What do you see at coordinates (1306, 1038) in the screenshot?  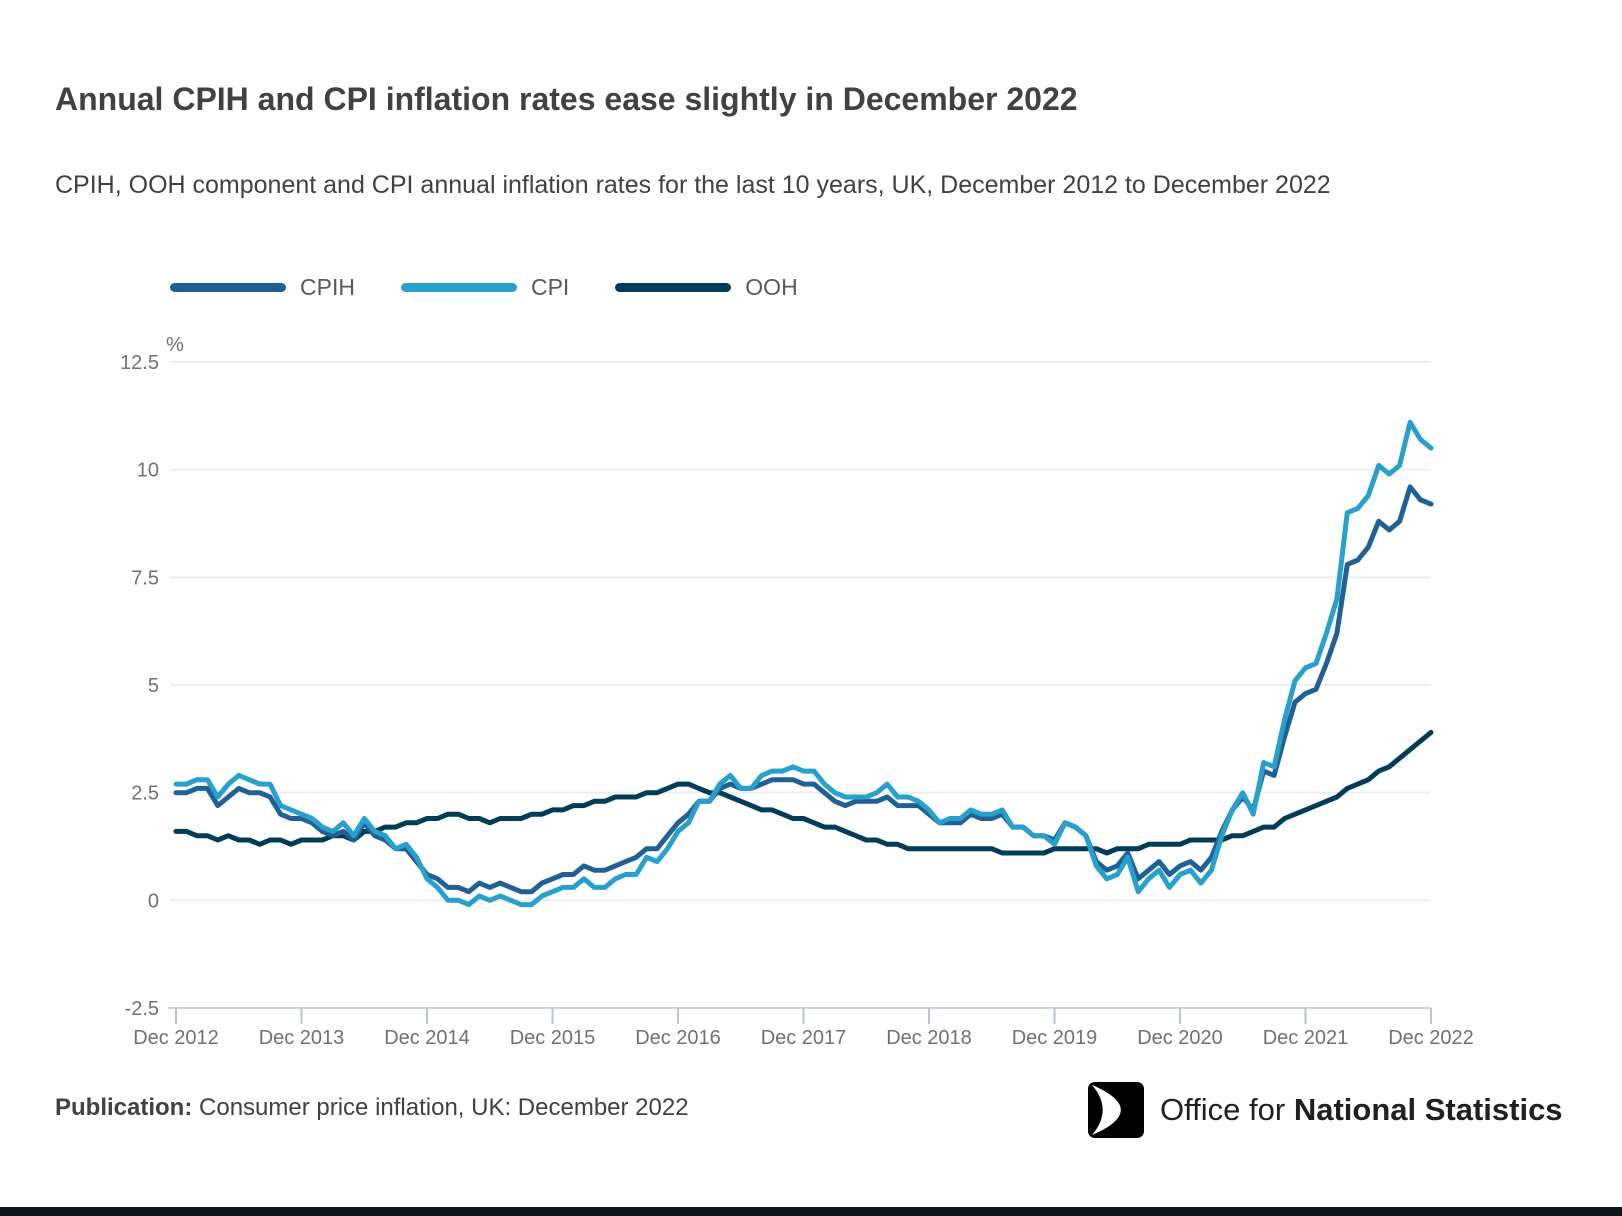 I see `x-tick-label-dec-2021: Dec 2021` at bounding box center [1306, 1038].